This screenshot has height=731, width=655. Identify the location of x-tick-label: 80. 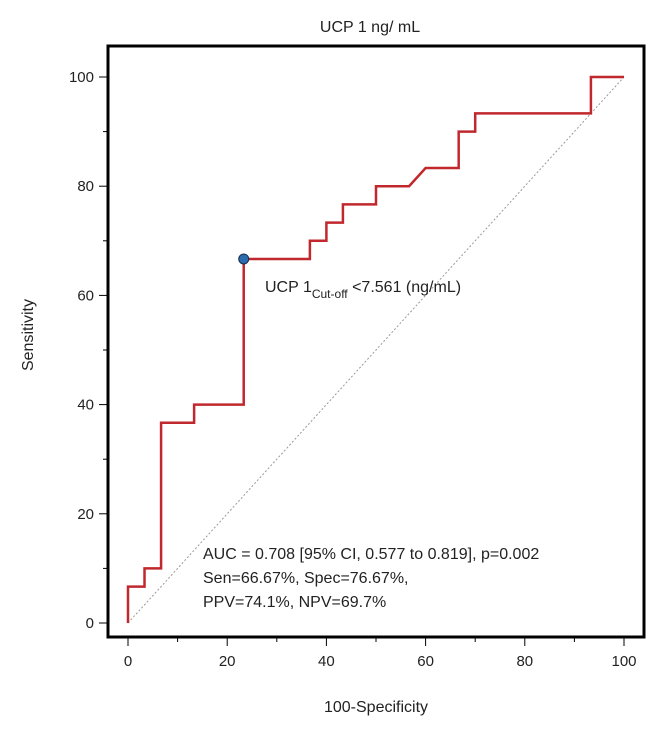
(524, 661).